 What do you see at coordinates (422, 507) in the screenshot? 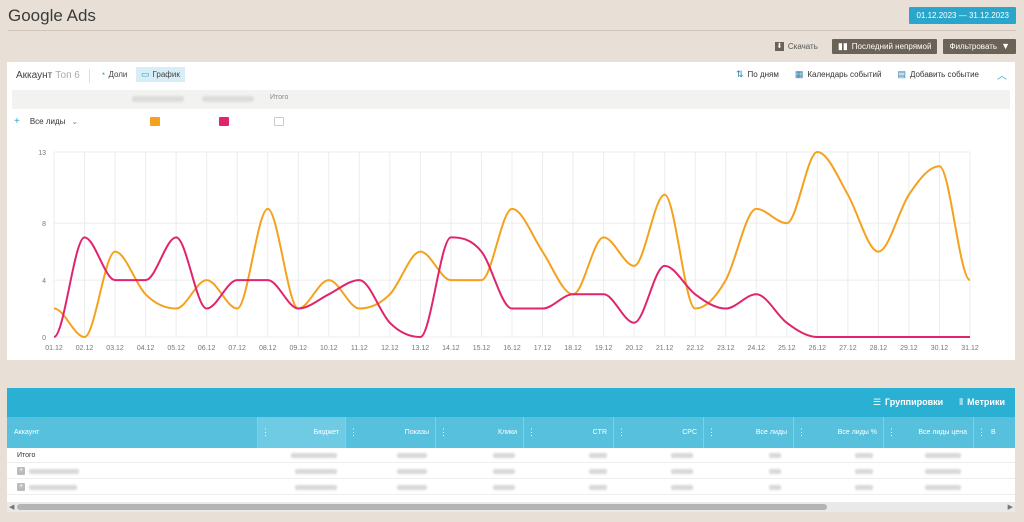
I see `scroll-thumb` at bounding box center [422, 507].